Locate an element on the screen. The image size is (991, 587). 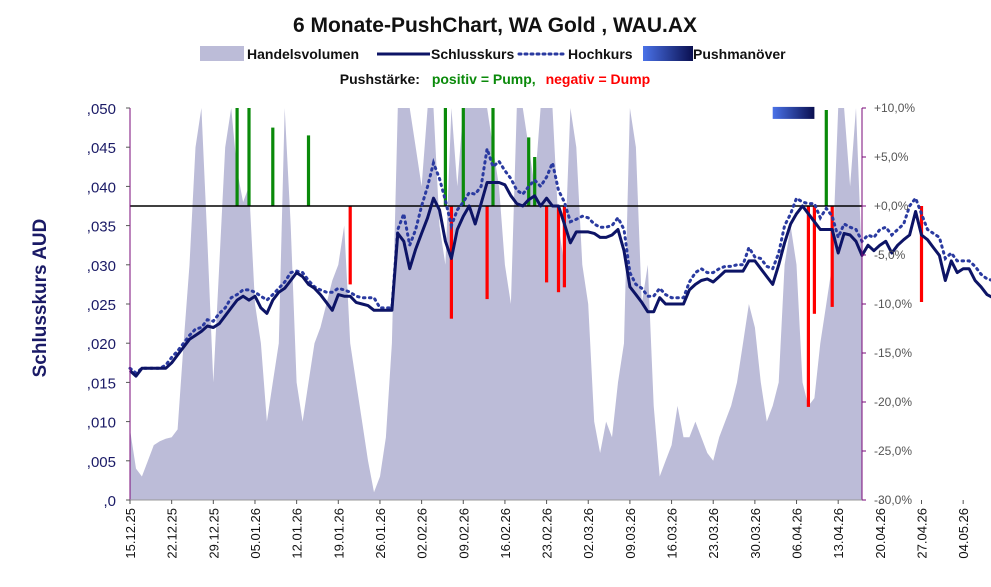
x-tick-label-1: 22.12.25 is located at coordinates (172, 533).